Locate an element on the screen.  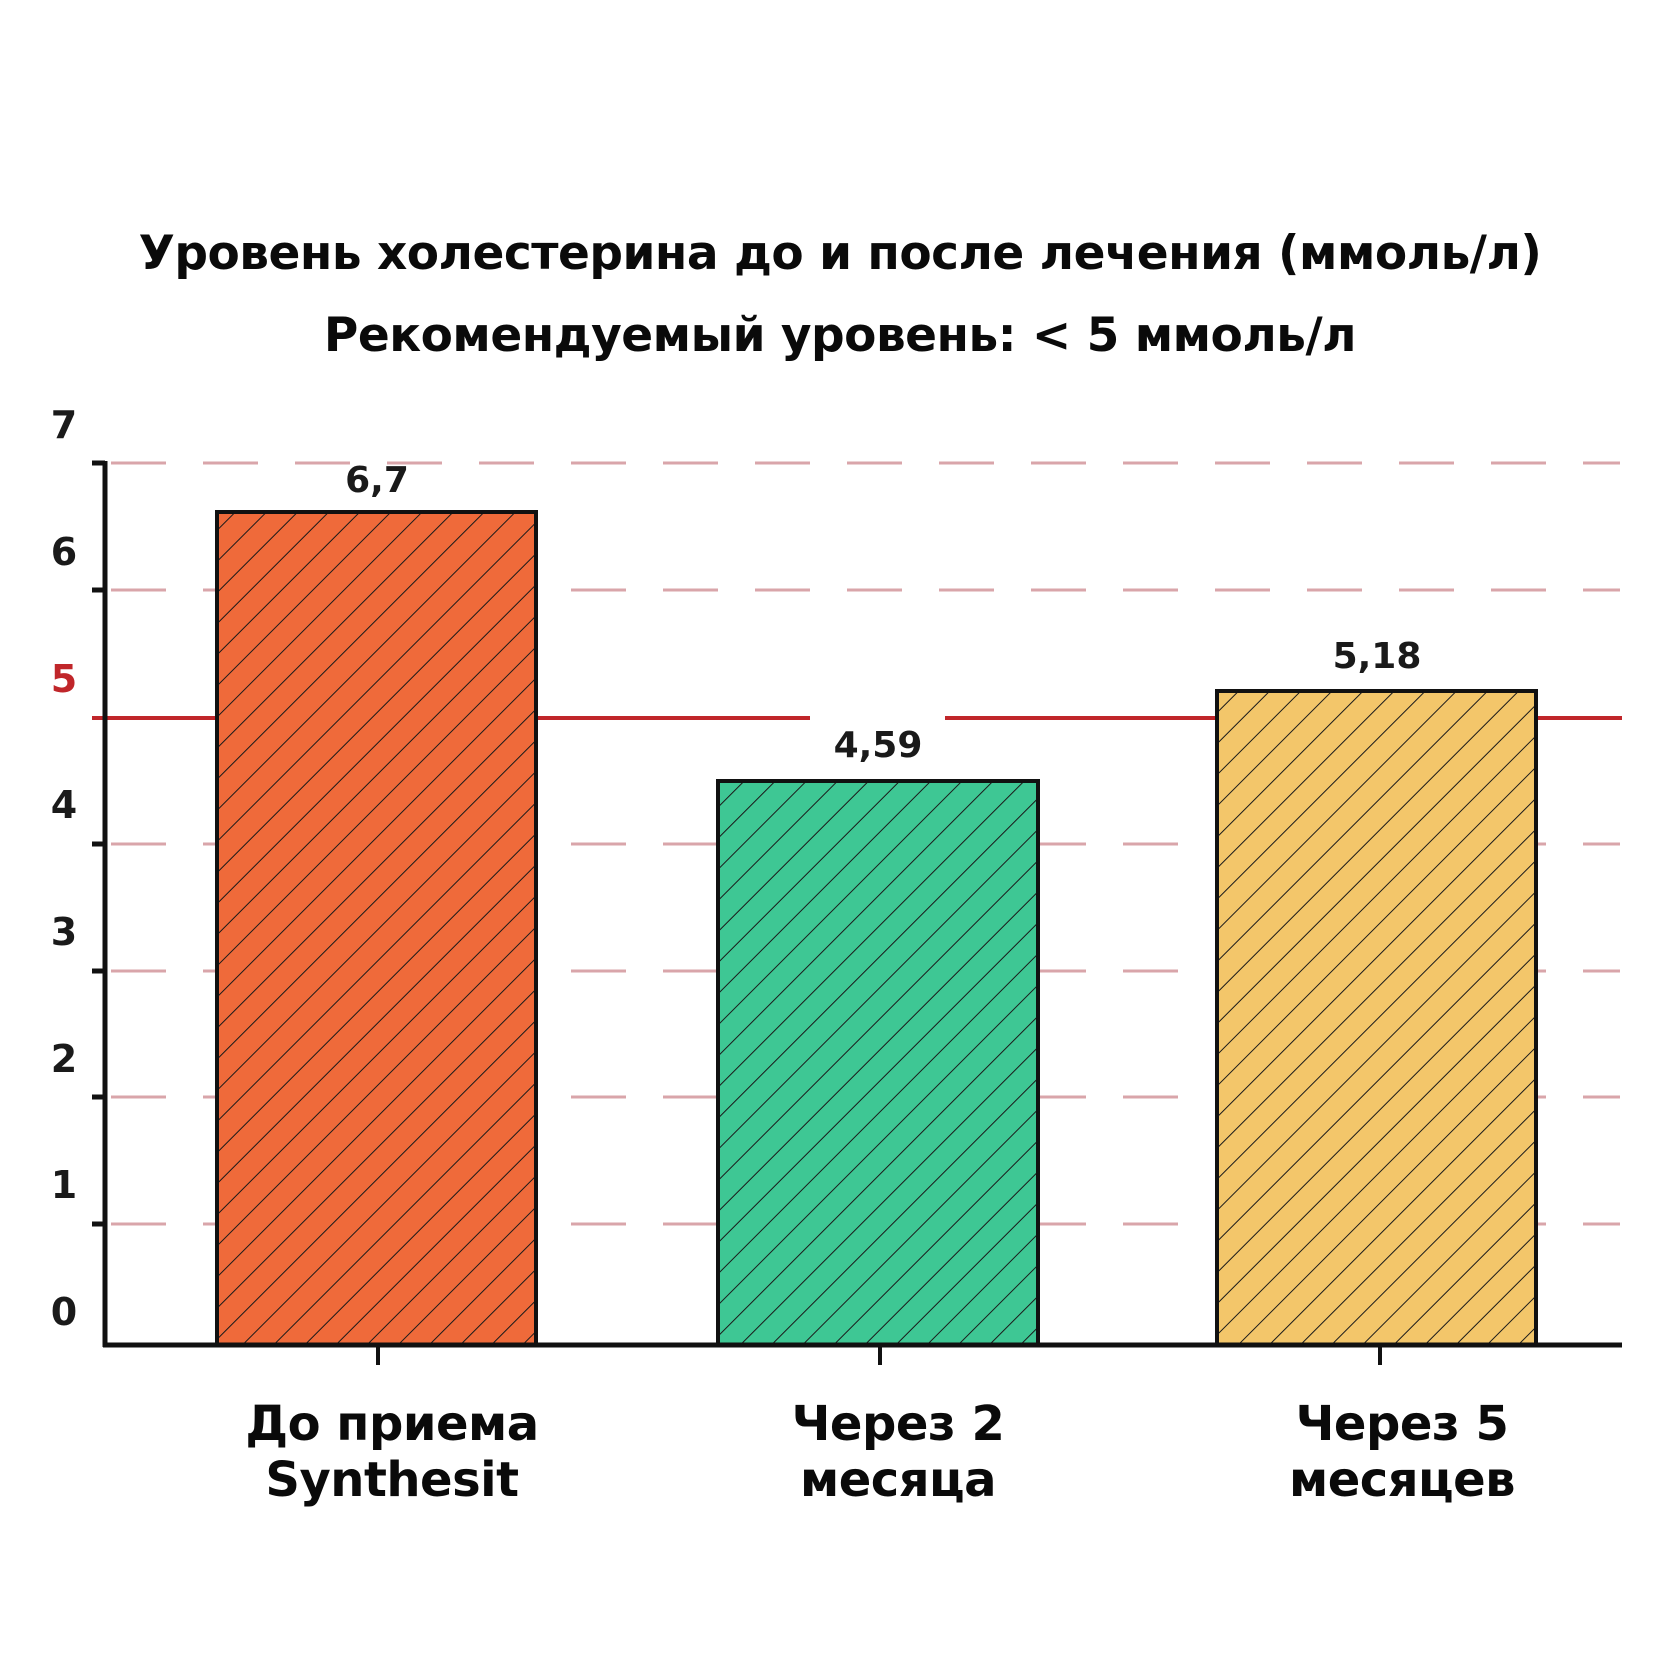
chart-subtitle: Рекомендуемый уровень: < 5 ммоль/л is located at coordinates (840, 335).